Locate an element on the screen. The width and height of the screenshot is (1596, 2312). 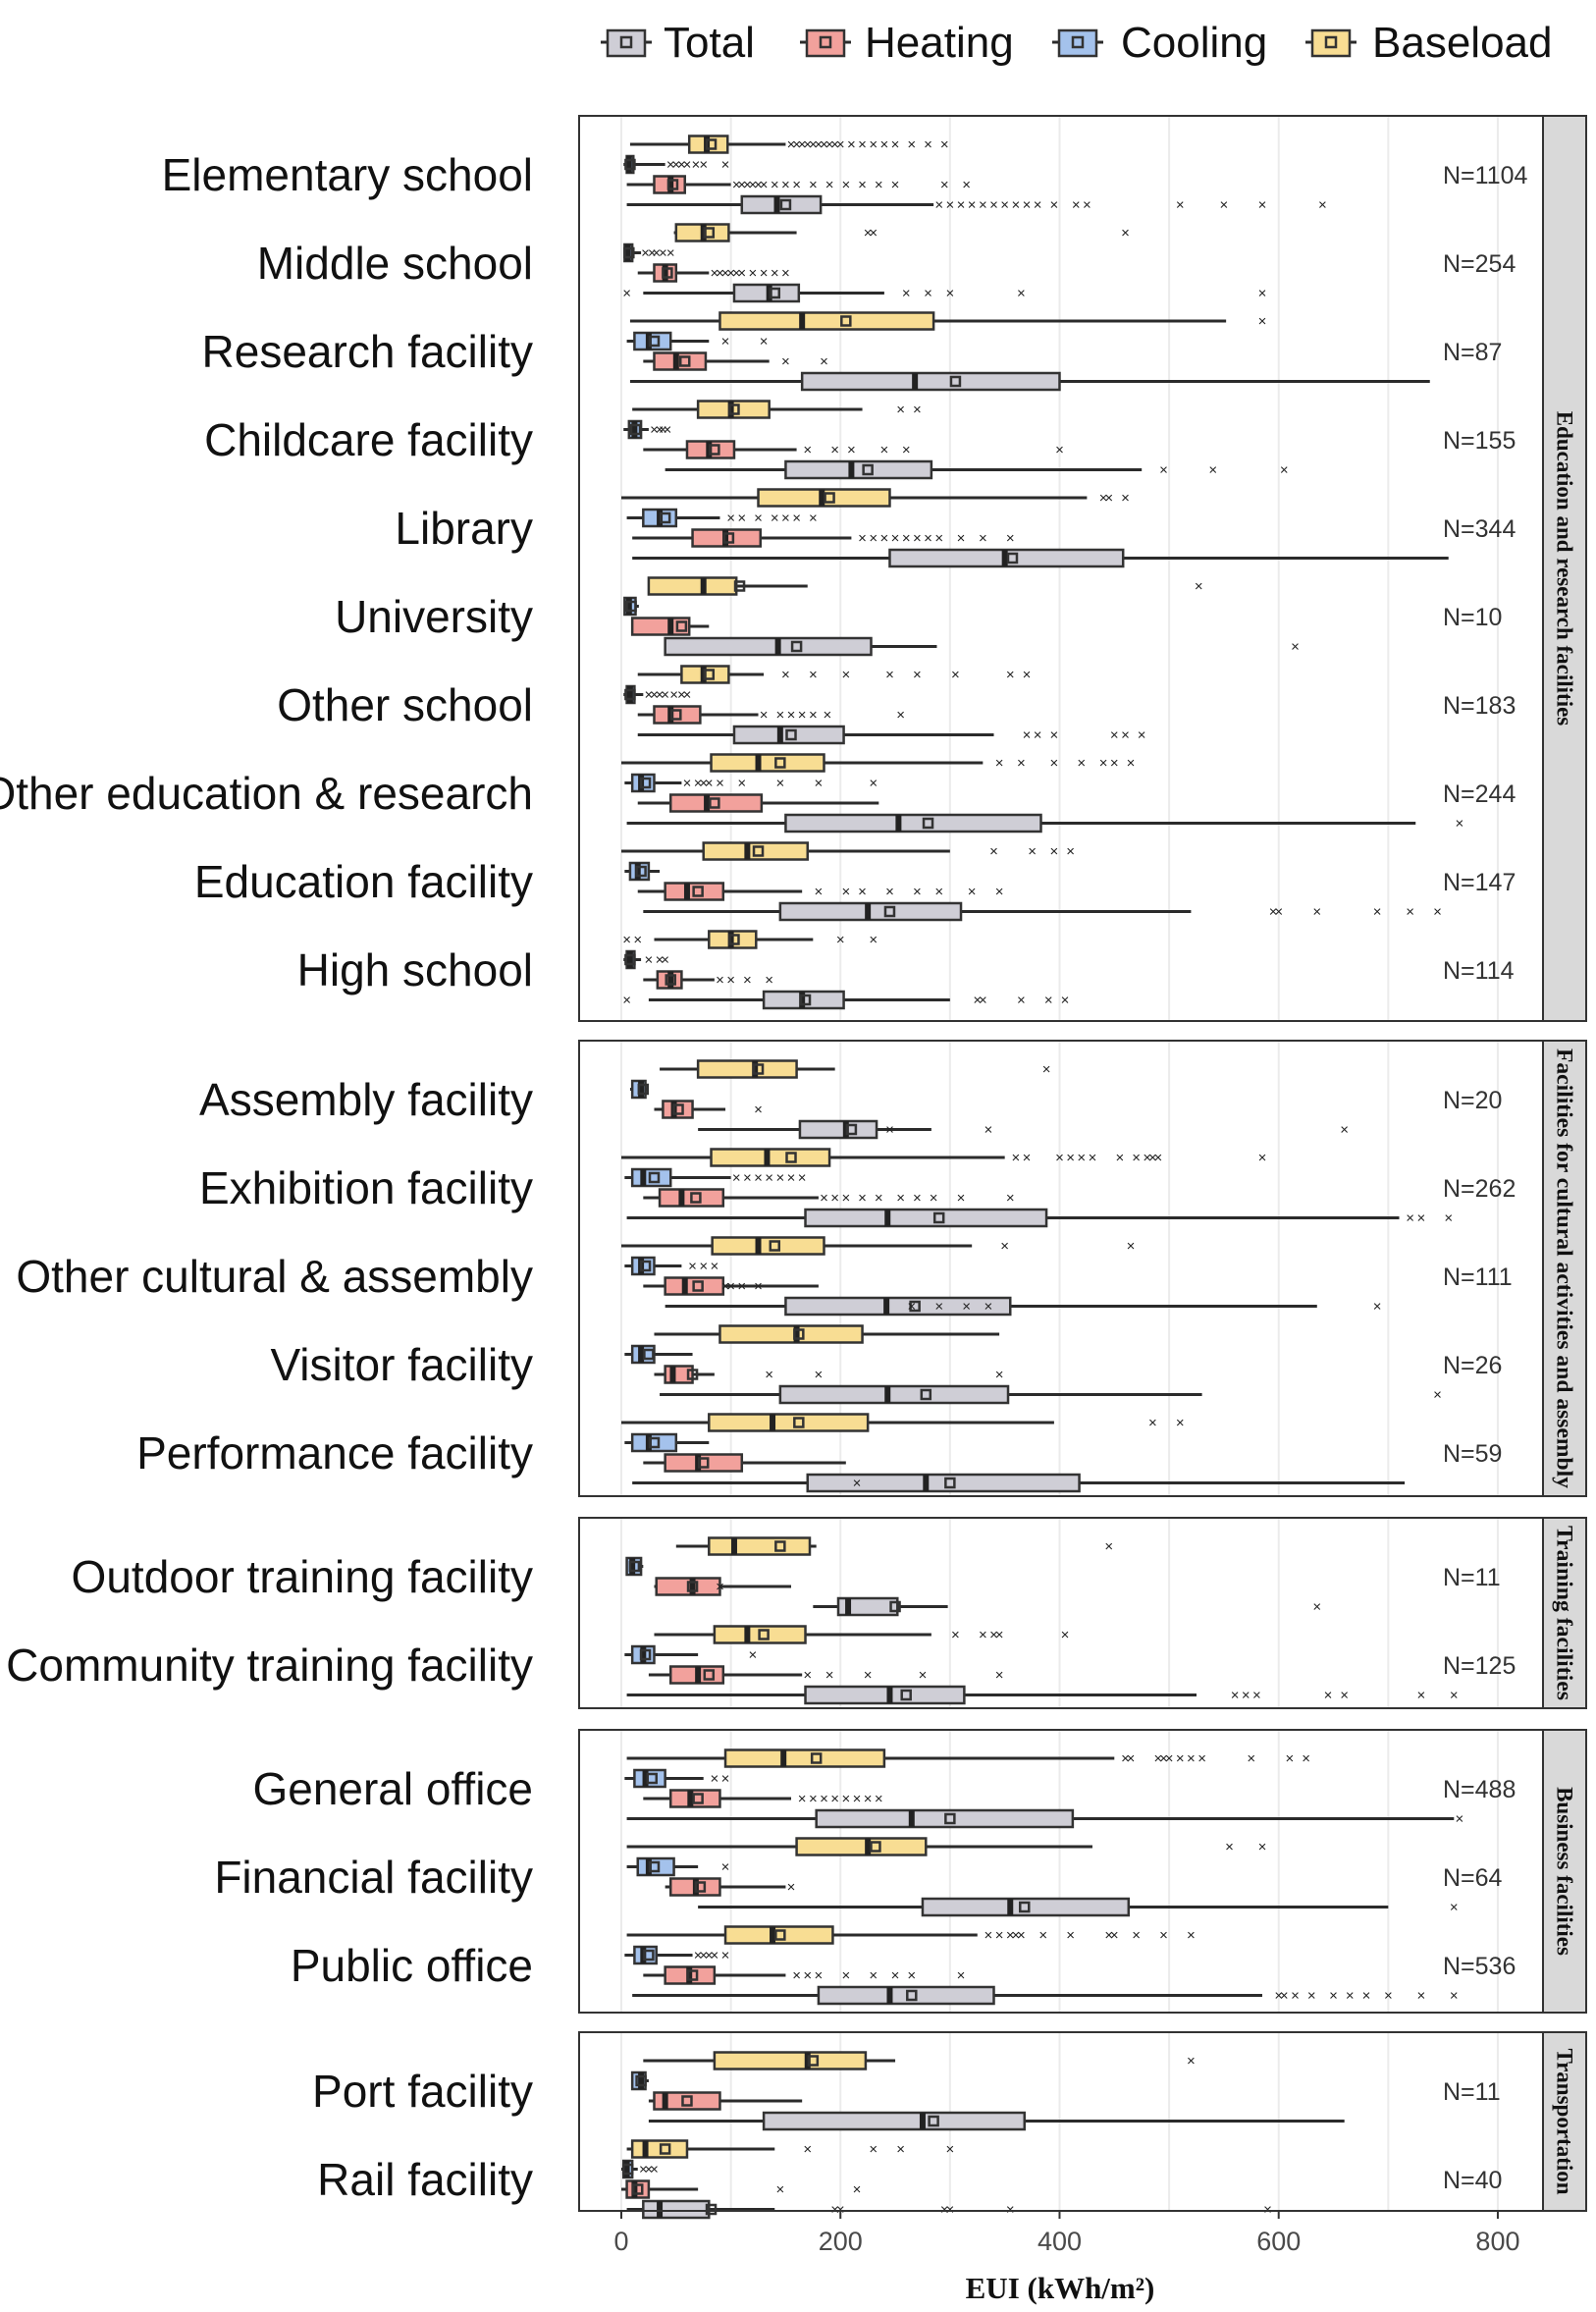
legend-key-mean is located at coordinates (1078, 42).